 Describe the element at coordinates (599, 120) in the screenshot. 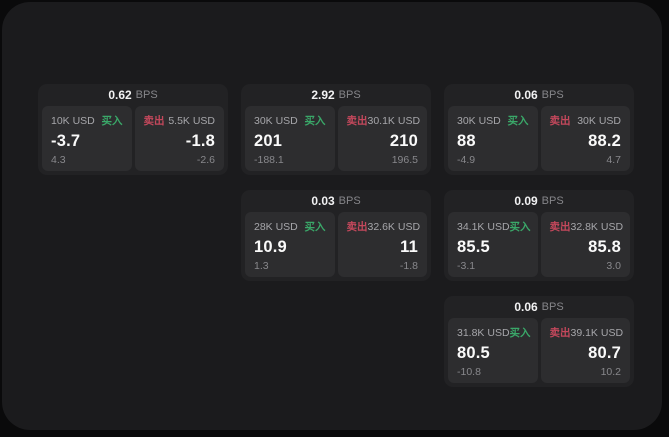

I see `sell-amount: 30K USD` at that location.